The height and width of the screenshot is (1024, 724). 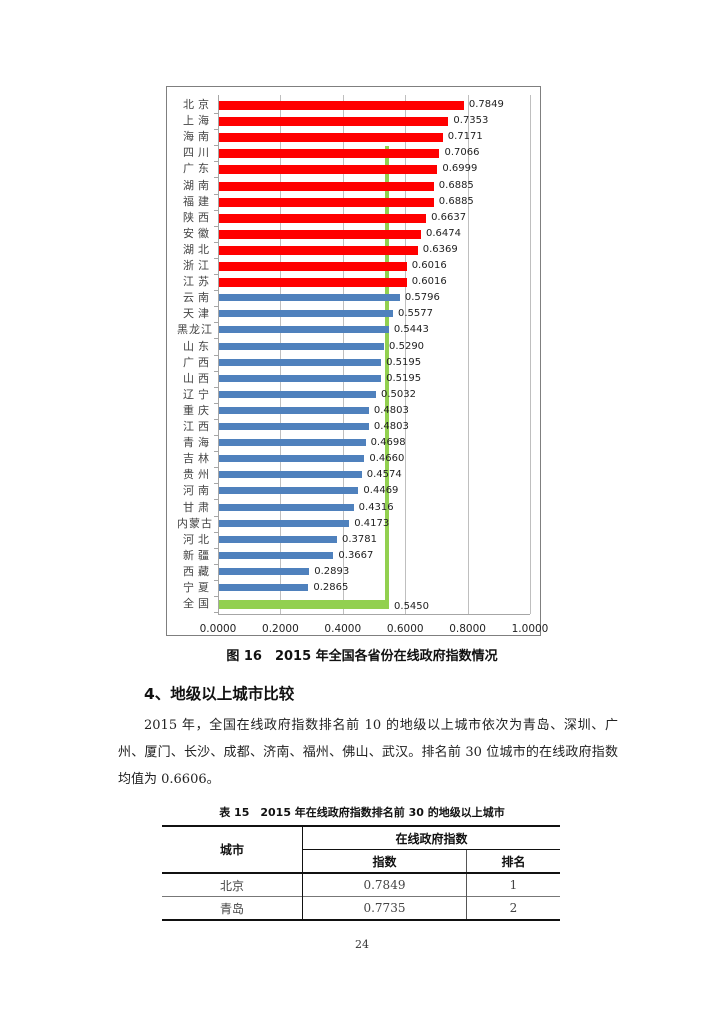 I want to click on cell-city: 北京, so click(x=232, y=885).